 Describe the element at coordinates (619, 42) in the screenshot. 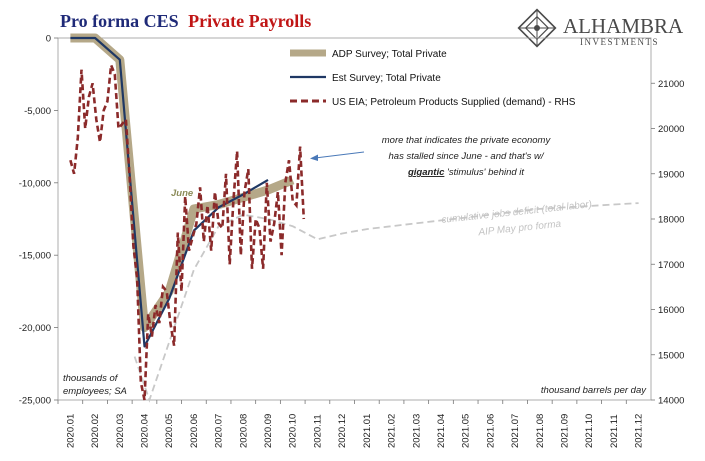

I see `brand-sub: INVESTMENTS` at that location.